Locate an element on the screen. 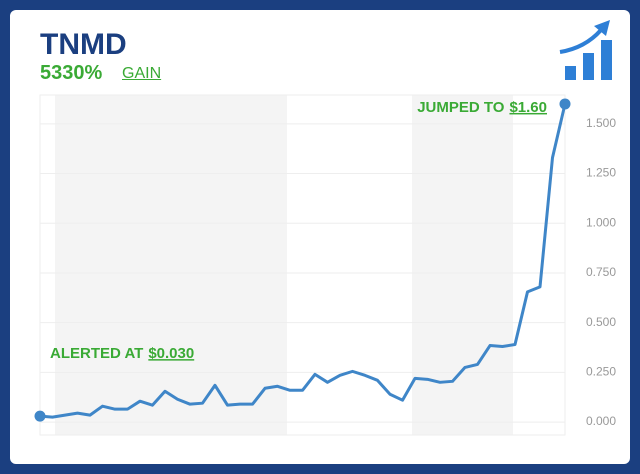  icon is located at coordinates (585, 50).